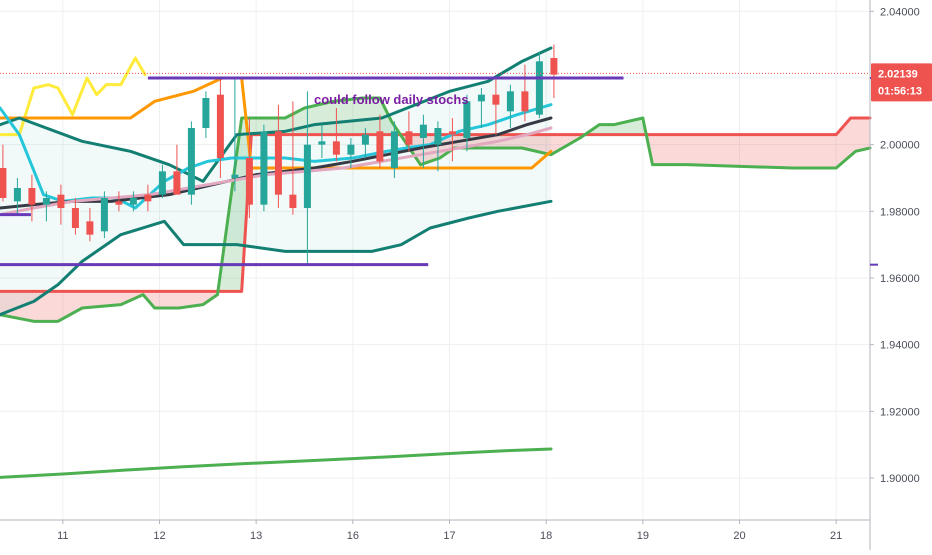 The image size is (932, 555). What do you see at coordinates (62, 536) in the screenshot?
I see `x-tick-label: 11` at bounding box center [62, 536].